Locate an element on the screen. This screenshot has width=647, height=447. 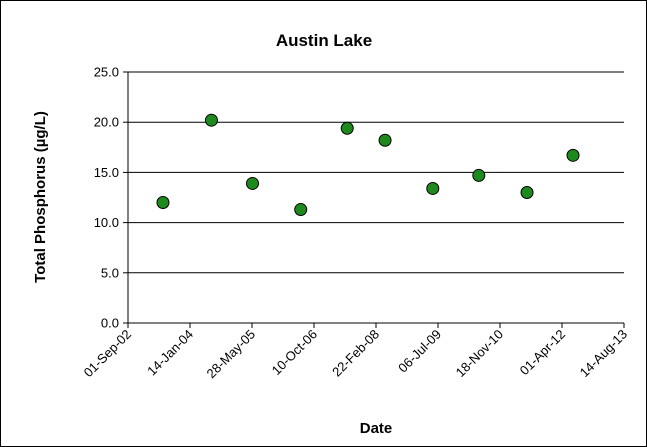
x-tick-label: 22-Feb-08 is located at coordinates (355, 353).